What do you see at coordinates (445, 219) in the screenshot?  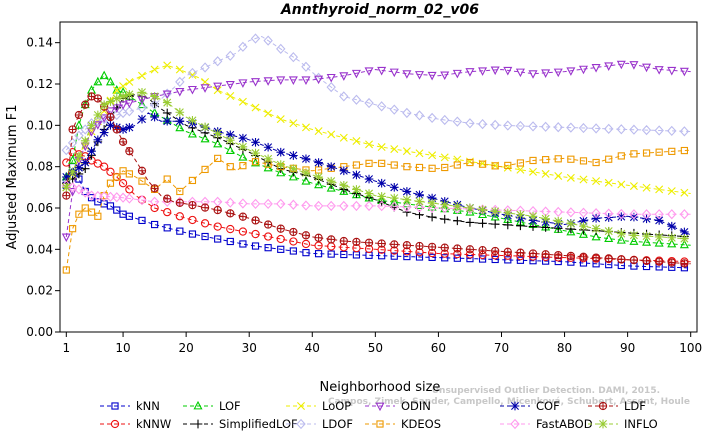 I see `data-point-simplifiedlof` at bounding box center [445, 219].